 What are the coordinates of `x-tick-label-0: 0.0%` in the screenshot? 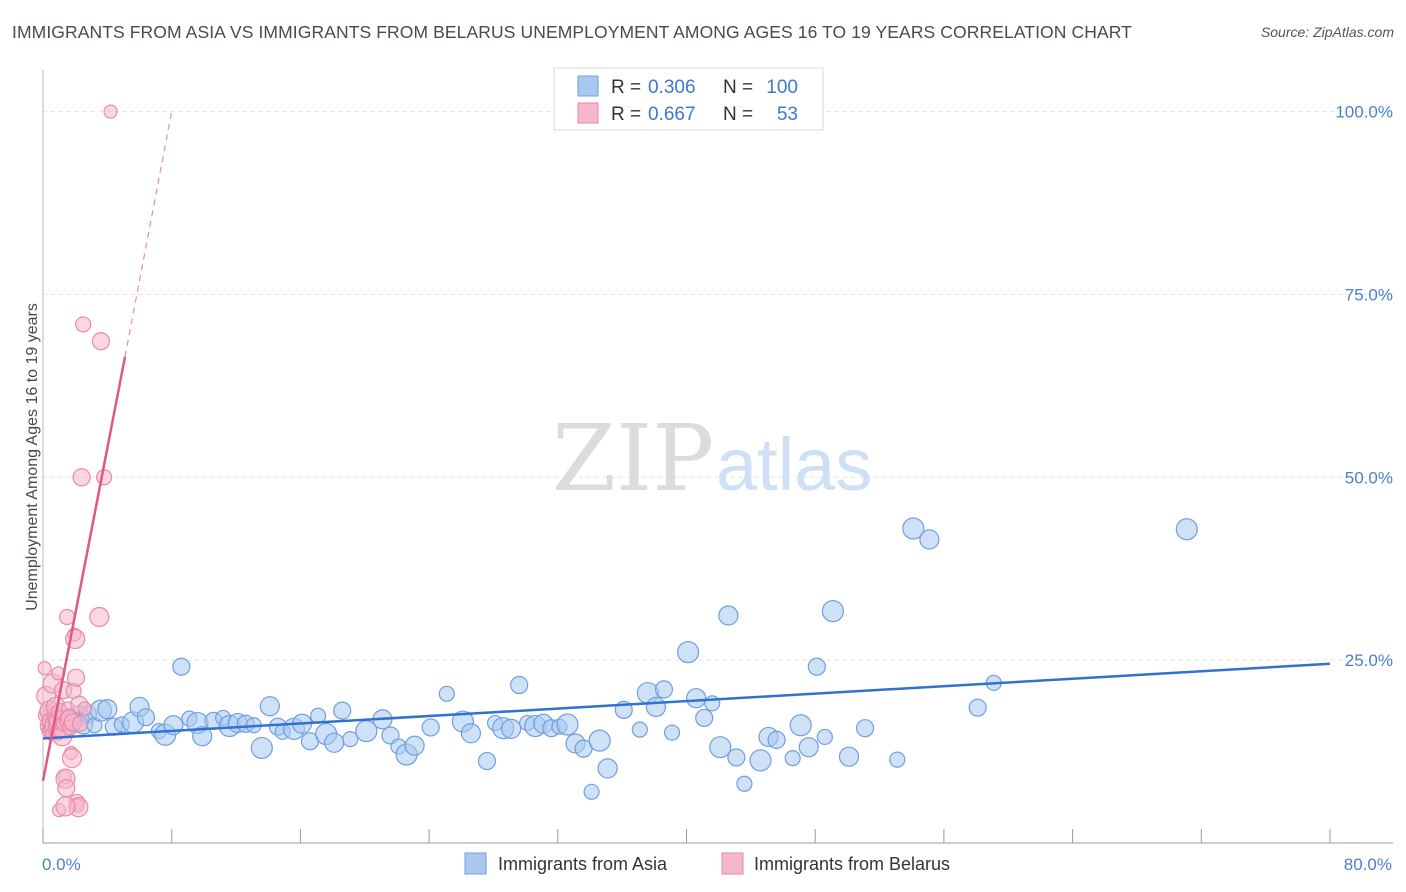 It's located at (61, 864).